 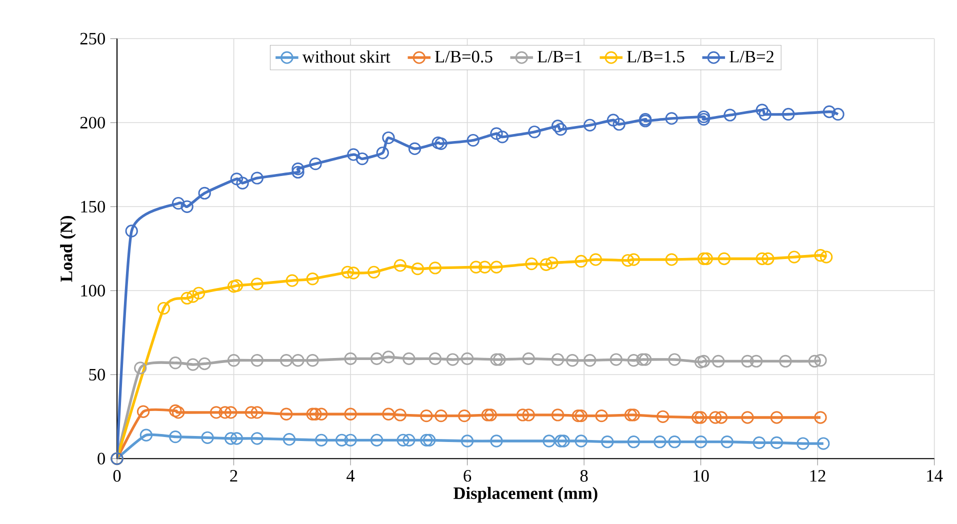 I want to click on x-tick-label: 14, so click(x=935, y=476).